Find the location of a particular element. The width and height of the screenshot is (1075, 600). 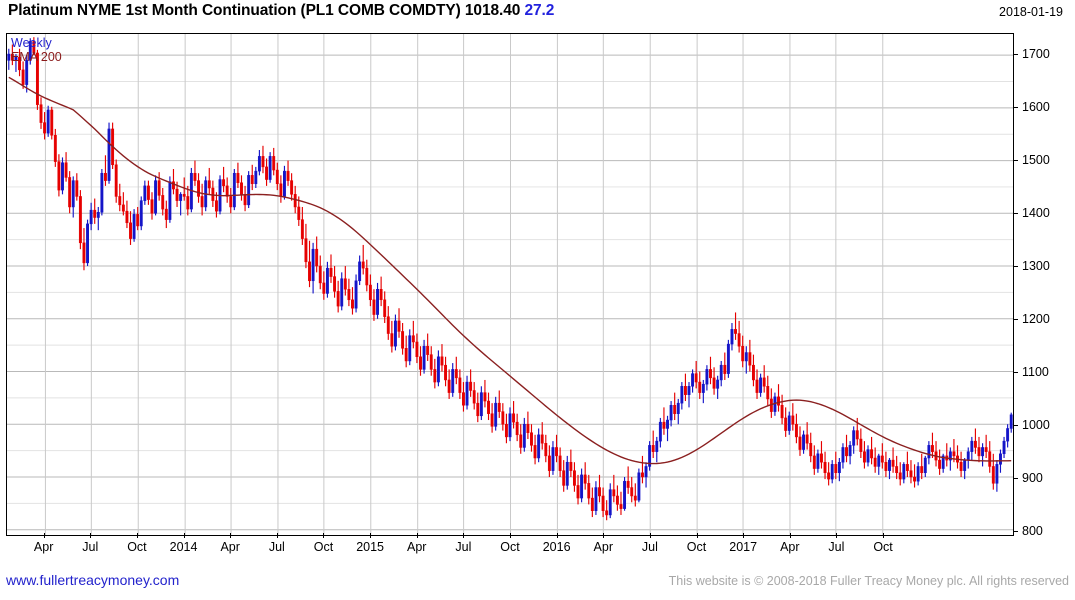

y-axis-tick-label: 1200 is located at coordinates (1036, 318).